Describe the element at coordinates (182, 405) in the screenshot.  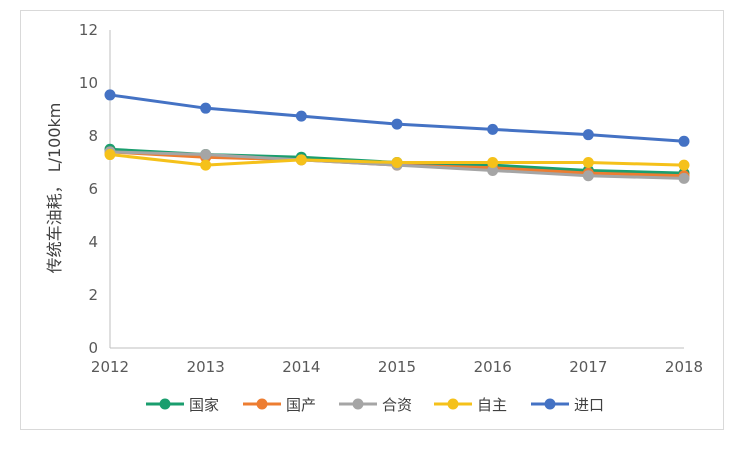
I see `legend-item: 国家` at that location.